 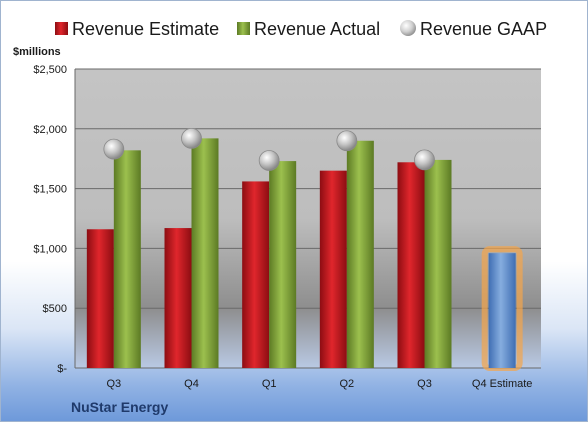 I want to click on y-tick-label: $2,500, so click(x=50, y=70).